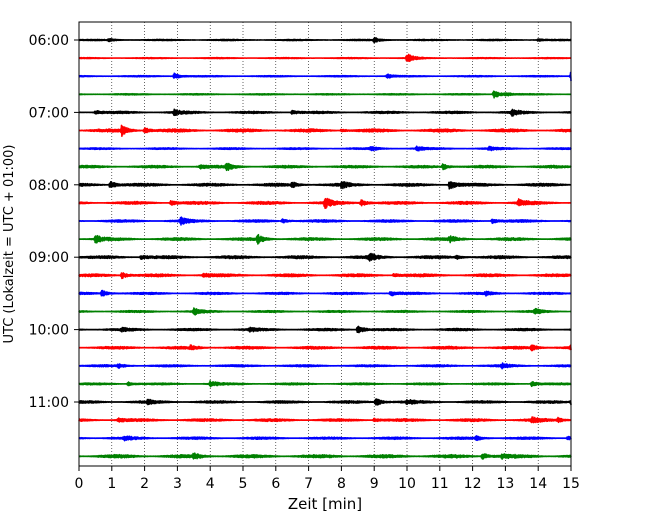 The image size is (650, 520). Describe the element at coordinates (49, 331) in the screenshot. I see `y-tick-label: 10:00` at that location.